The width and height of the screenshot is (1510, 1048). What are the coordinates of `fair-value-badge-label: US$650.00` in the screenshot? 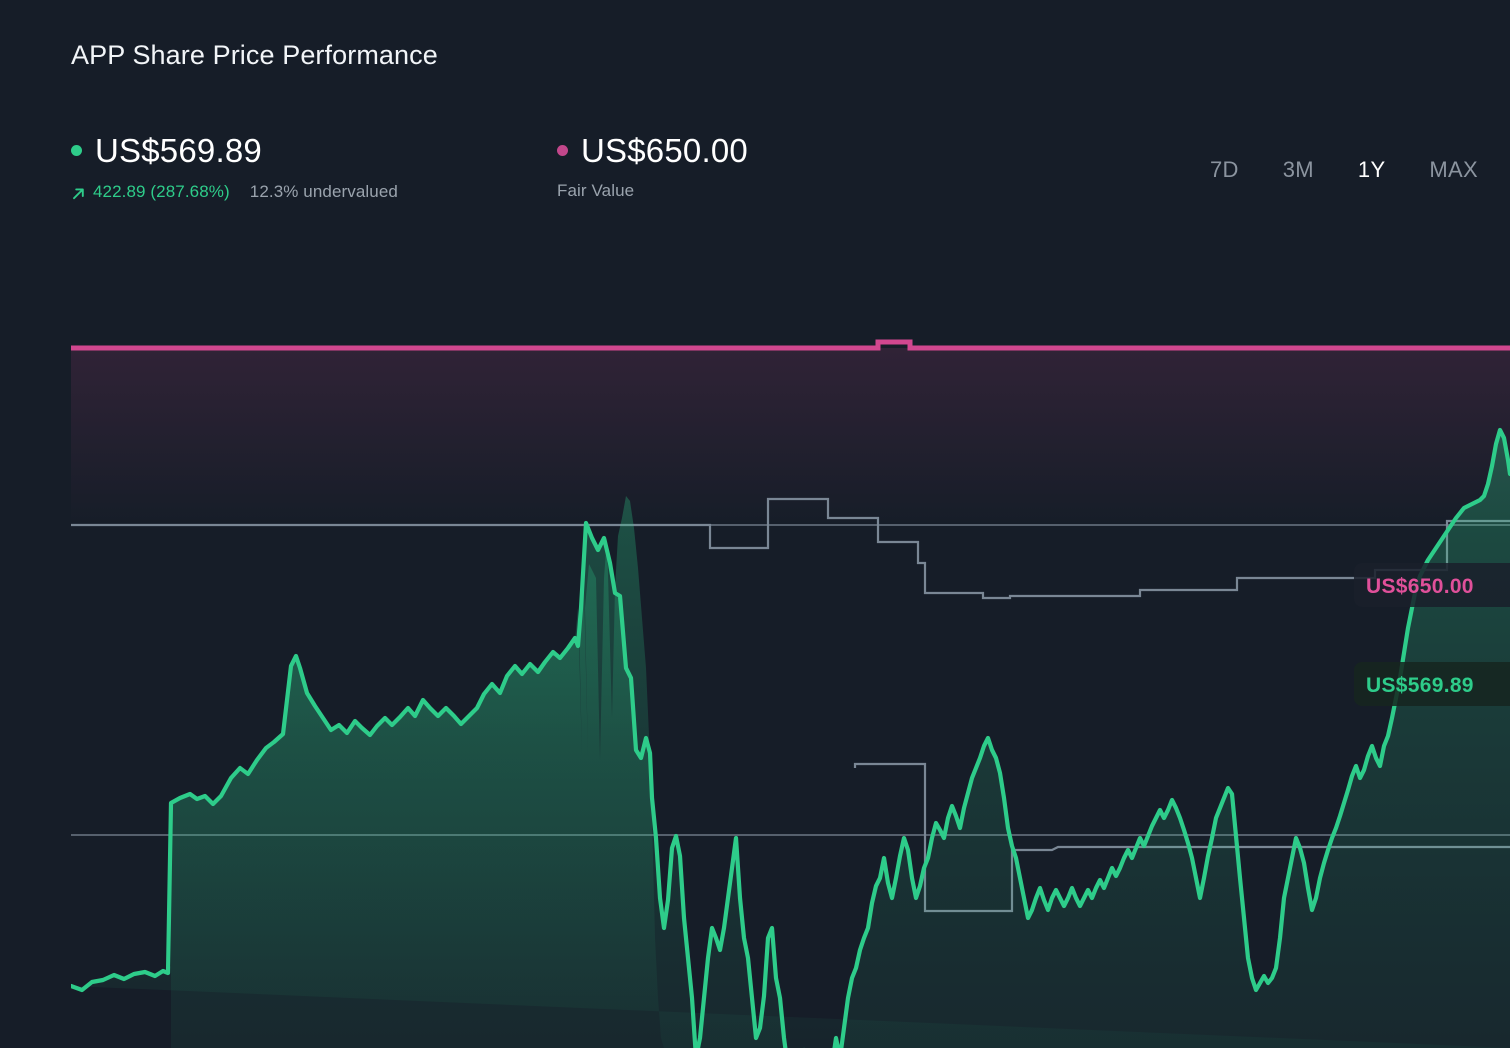 It's located at (1420, 586).